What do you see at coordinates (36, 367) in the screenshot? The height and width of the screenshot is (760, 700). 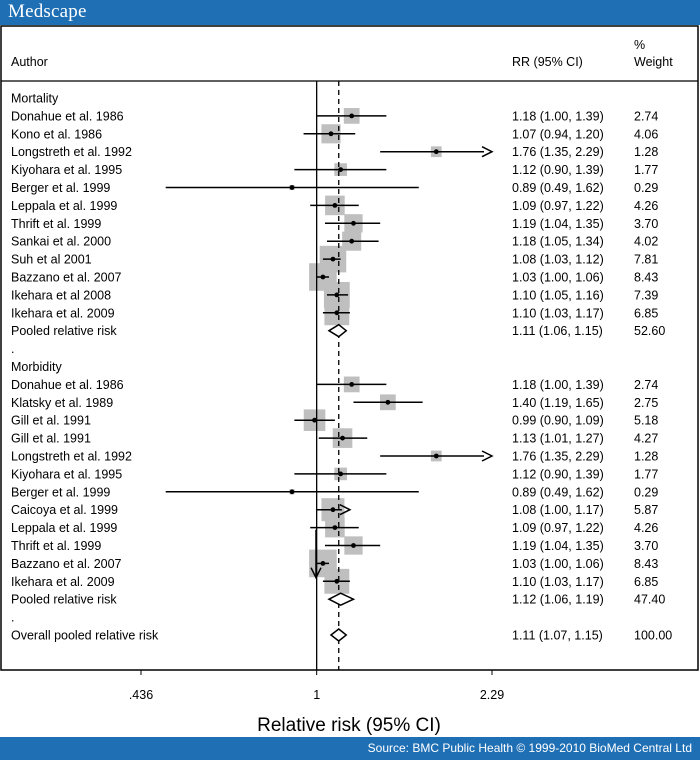 I see `row-label: Morbidity` at bounding box center [36, 367].